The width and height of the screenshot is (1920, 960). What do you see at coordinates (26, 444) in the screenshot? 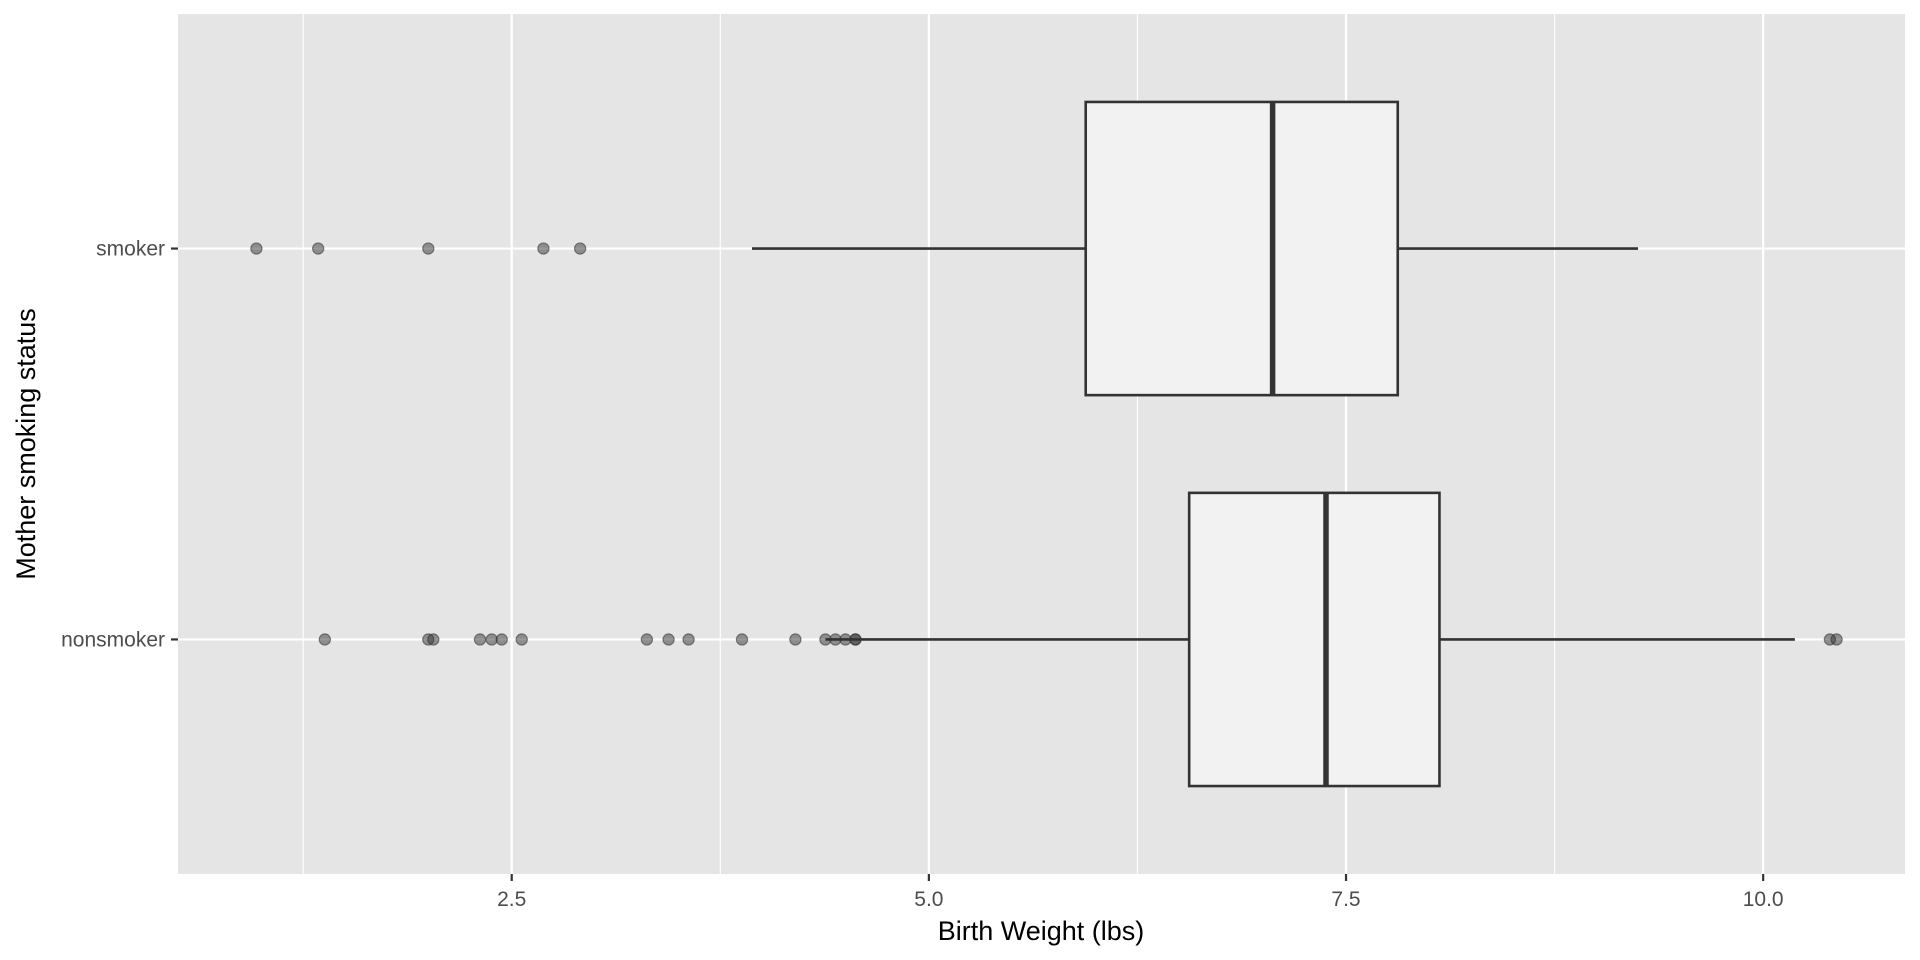
I see `y-axis-title: Mother smoking status` at bounding box center [26, 444].